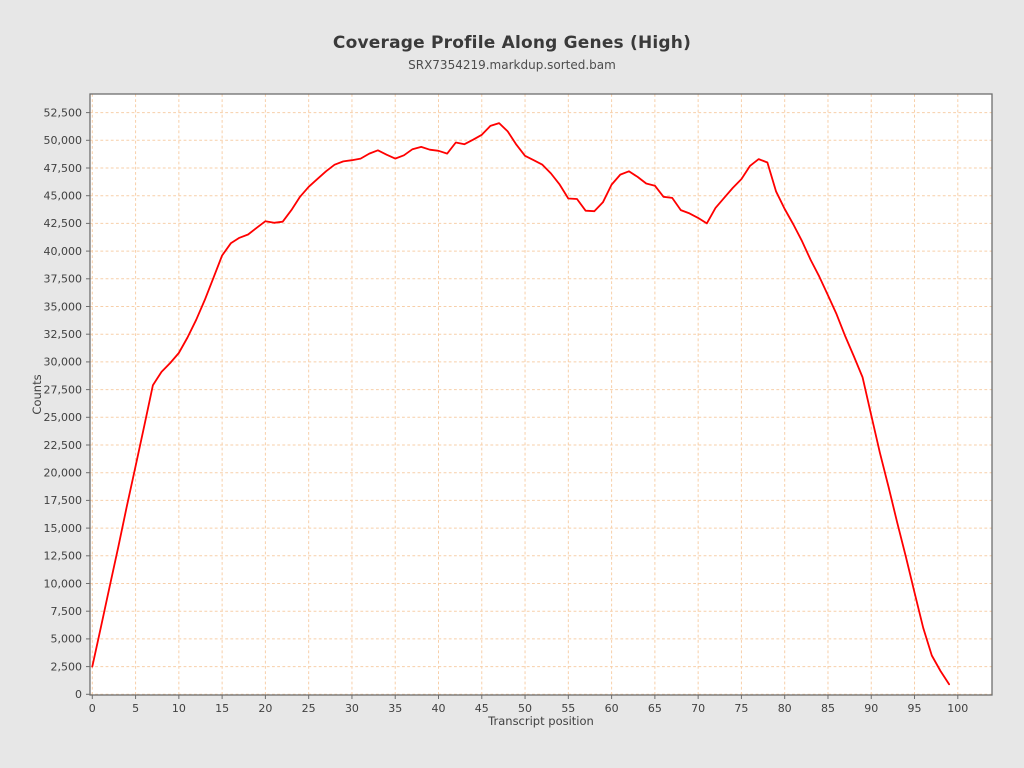 The image size is (1024, 768). Describe the element at coordinates (63, 279) in the screenshot. I see `y-tick-label: 37,500` at that location.